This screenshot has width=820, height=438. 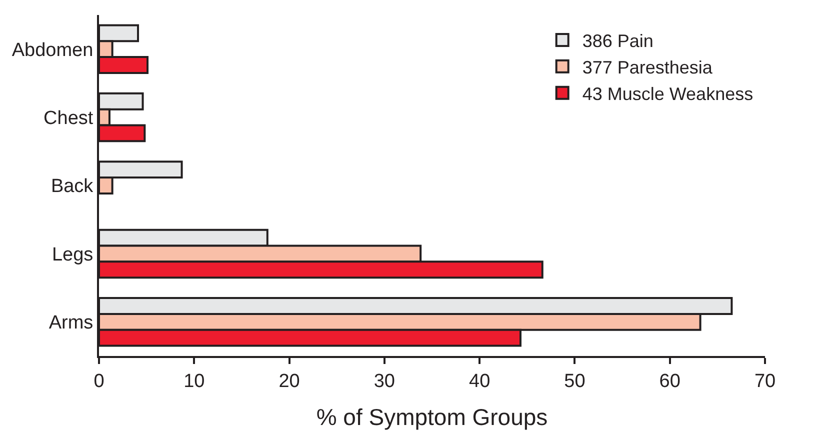 I want to click on legend-label: 43 Muscle Weakness, so click(x=668, y=94).